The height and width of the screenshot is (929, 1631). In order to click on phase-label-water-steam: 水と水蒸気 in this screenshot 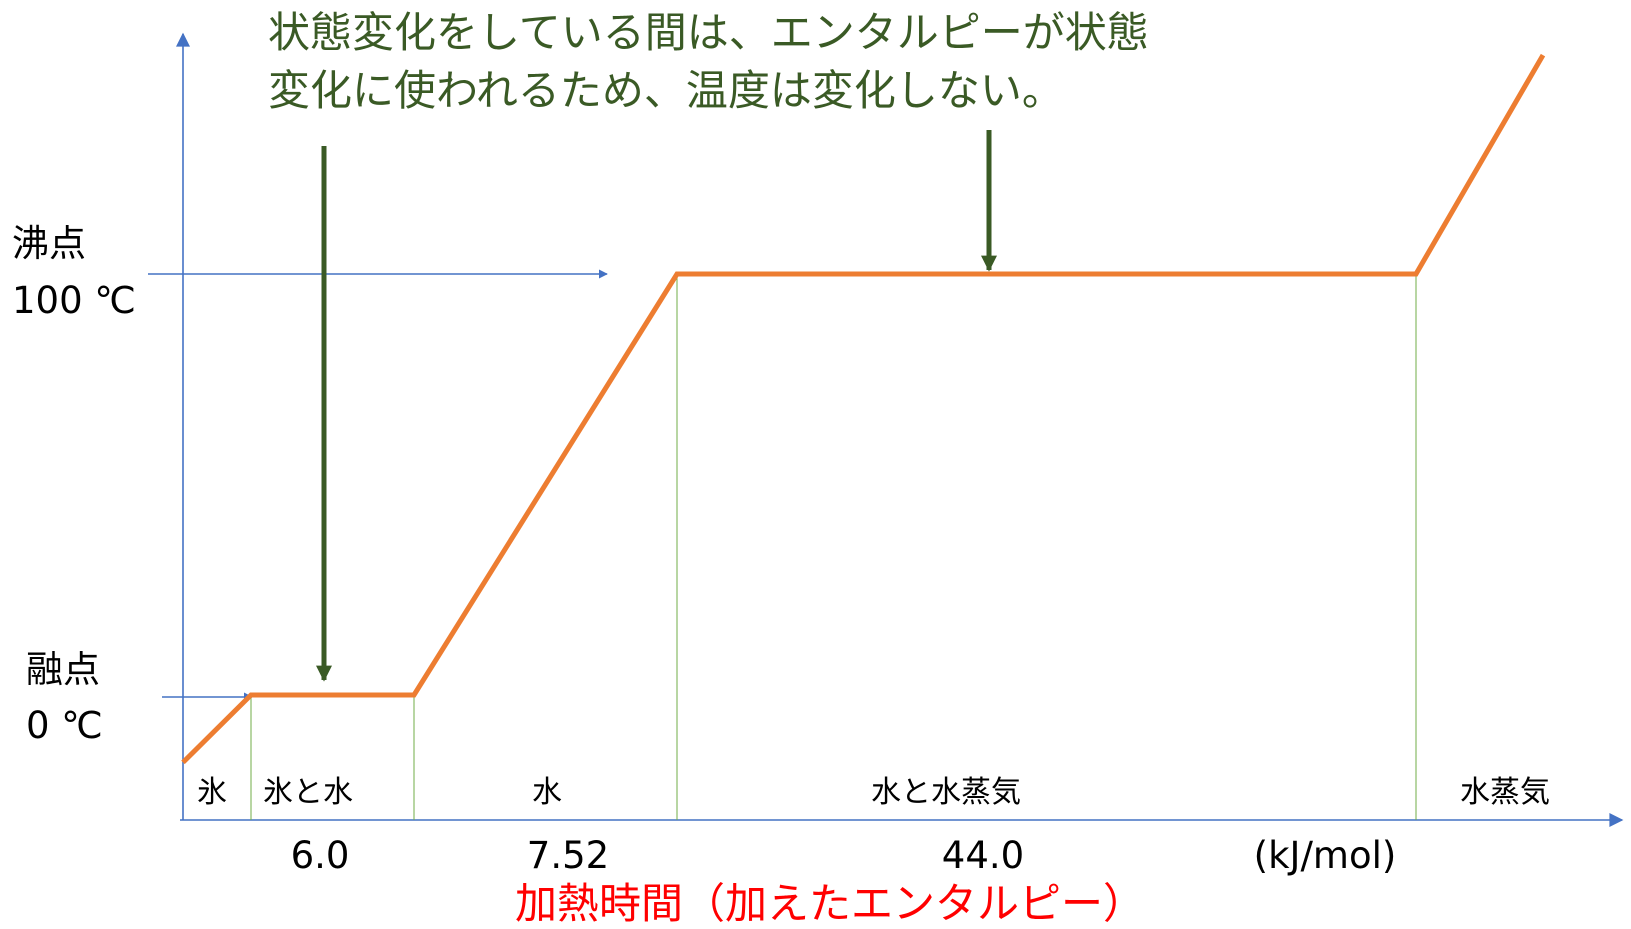, I will do `click(946, 792)`.